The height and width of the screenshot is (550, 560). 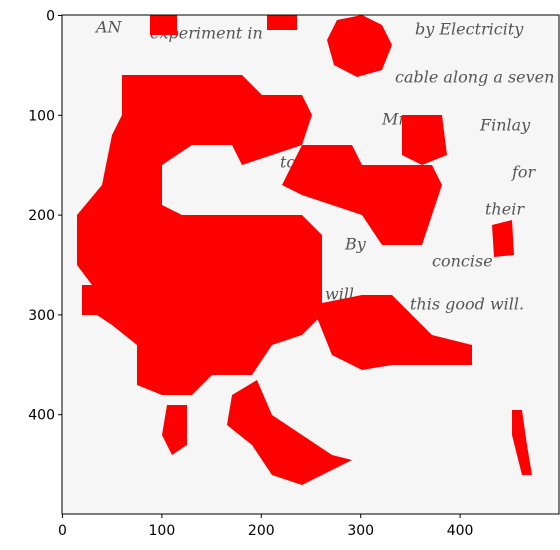 What do you see at coordinates (261, 531) in the screenshot?
I see `x-tick-label: 200` at bounding box center [261, 531].